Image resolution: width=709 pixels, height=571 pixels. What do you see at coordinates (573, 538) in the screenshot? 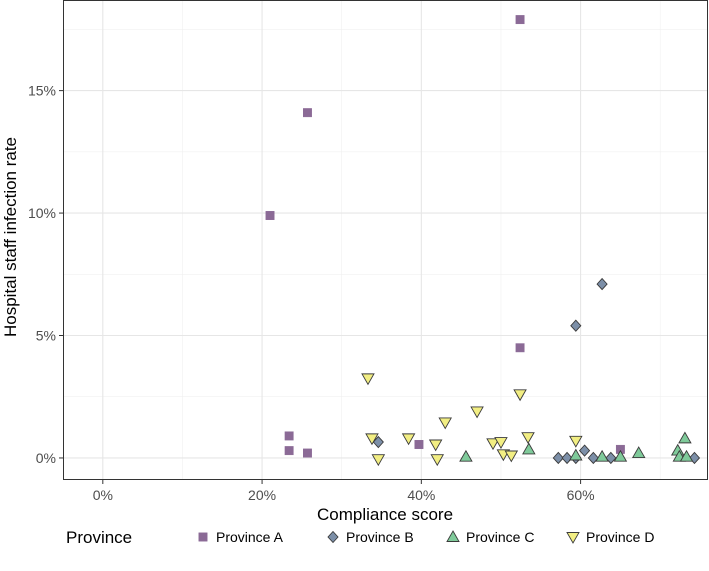
I see `triangle-down-icon` at bounding box center [573, 538].